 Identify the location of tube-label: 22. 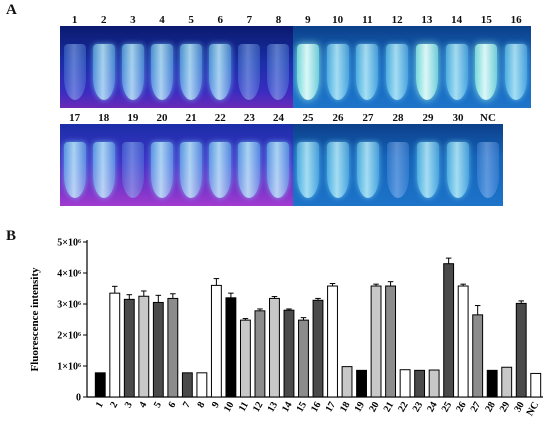
(220, 118).